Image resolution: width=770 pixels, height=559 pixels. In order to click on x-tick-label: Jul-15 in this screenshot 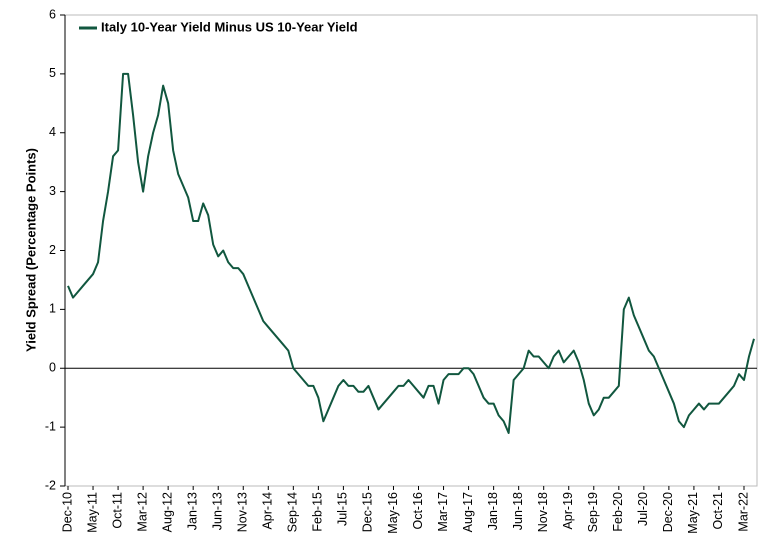, I will do `click(343, 509)`.